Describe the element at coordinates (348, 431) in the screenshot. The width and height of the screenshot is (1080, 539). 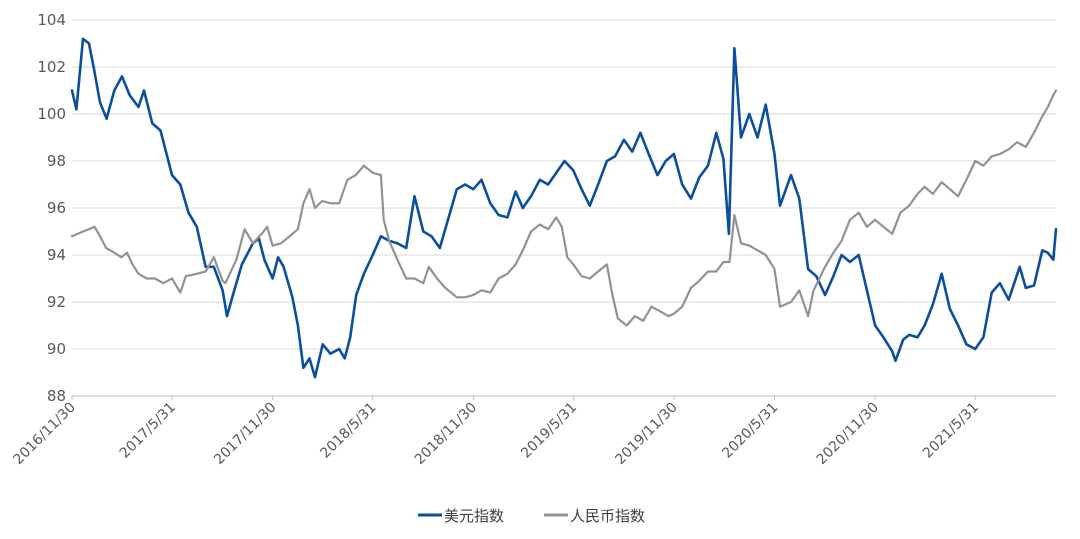
I see `x-tick-label: 2018/5/31` at that location.